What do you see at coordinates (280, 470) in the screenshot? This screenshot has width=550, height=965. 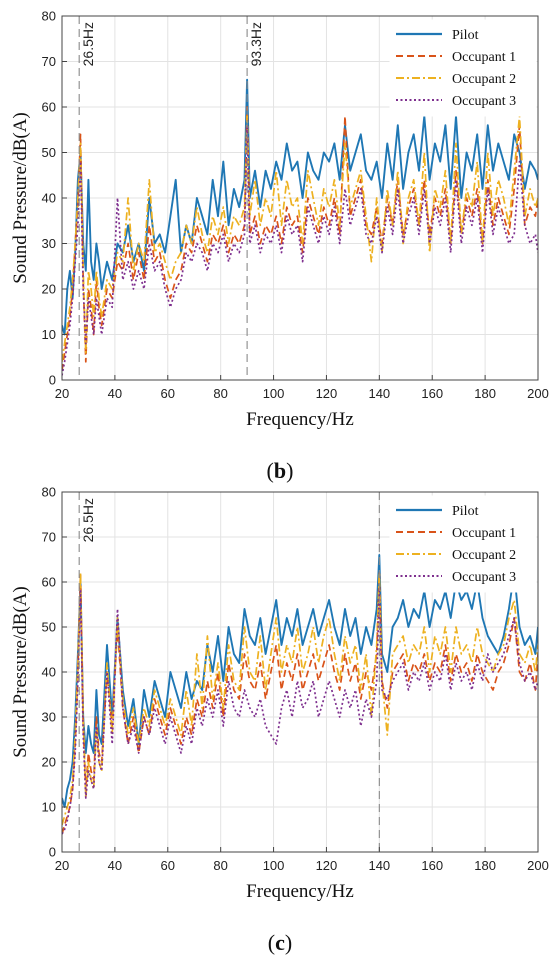 I see `figure-caption: (b)` at bounding box center [280, 470].